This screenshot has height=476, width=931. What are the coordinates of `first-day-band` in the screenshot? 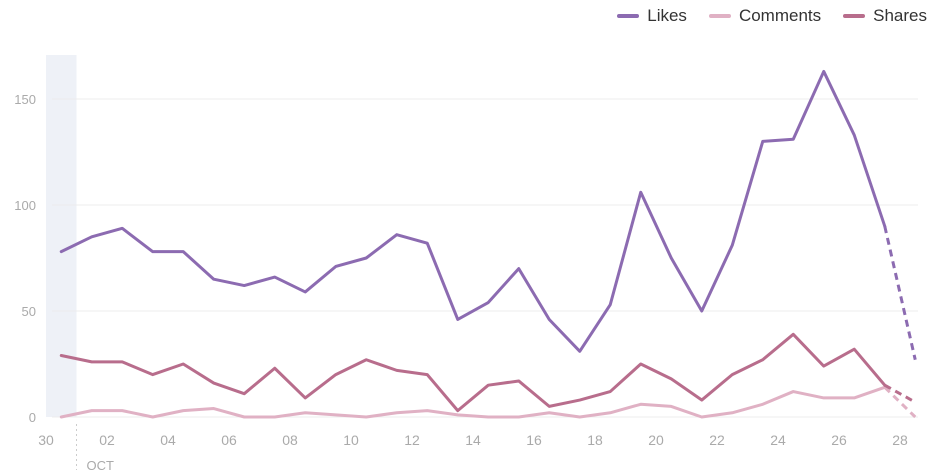 It's located at (61, 236).